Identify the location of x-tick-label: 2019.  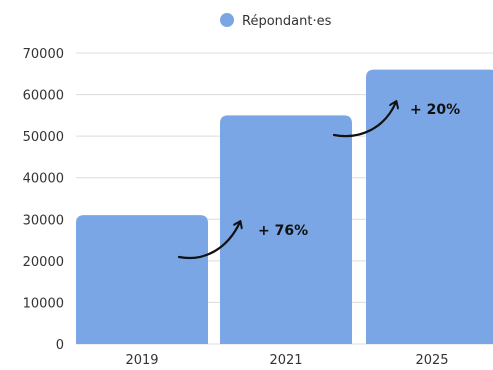
(141, 360).